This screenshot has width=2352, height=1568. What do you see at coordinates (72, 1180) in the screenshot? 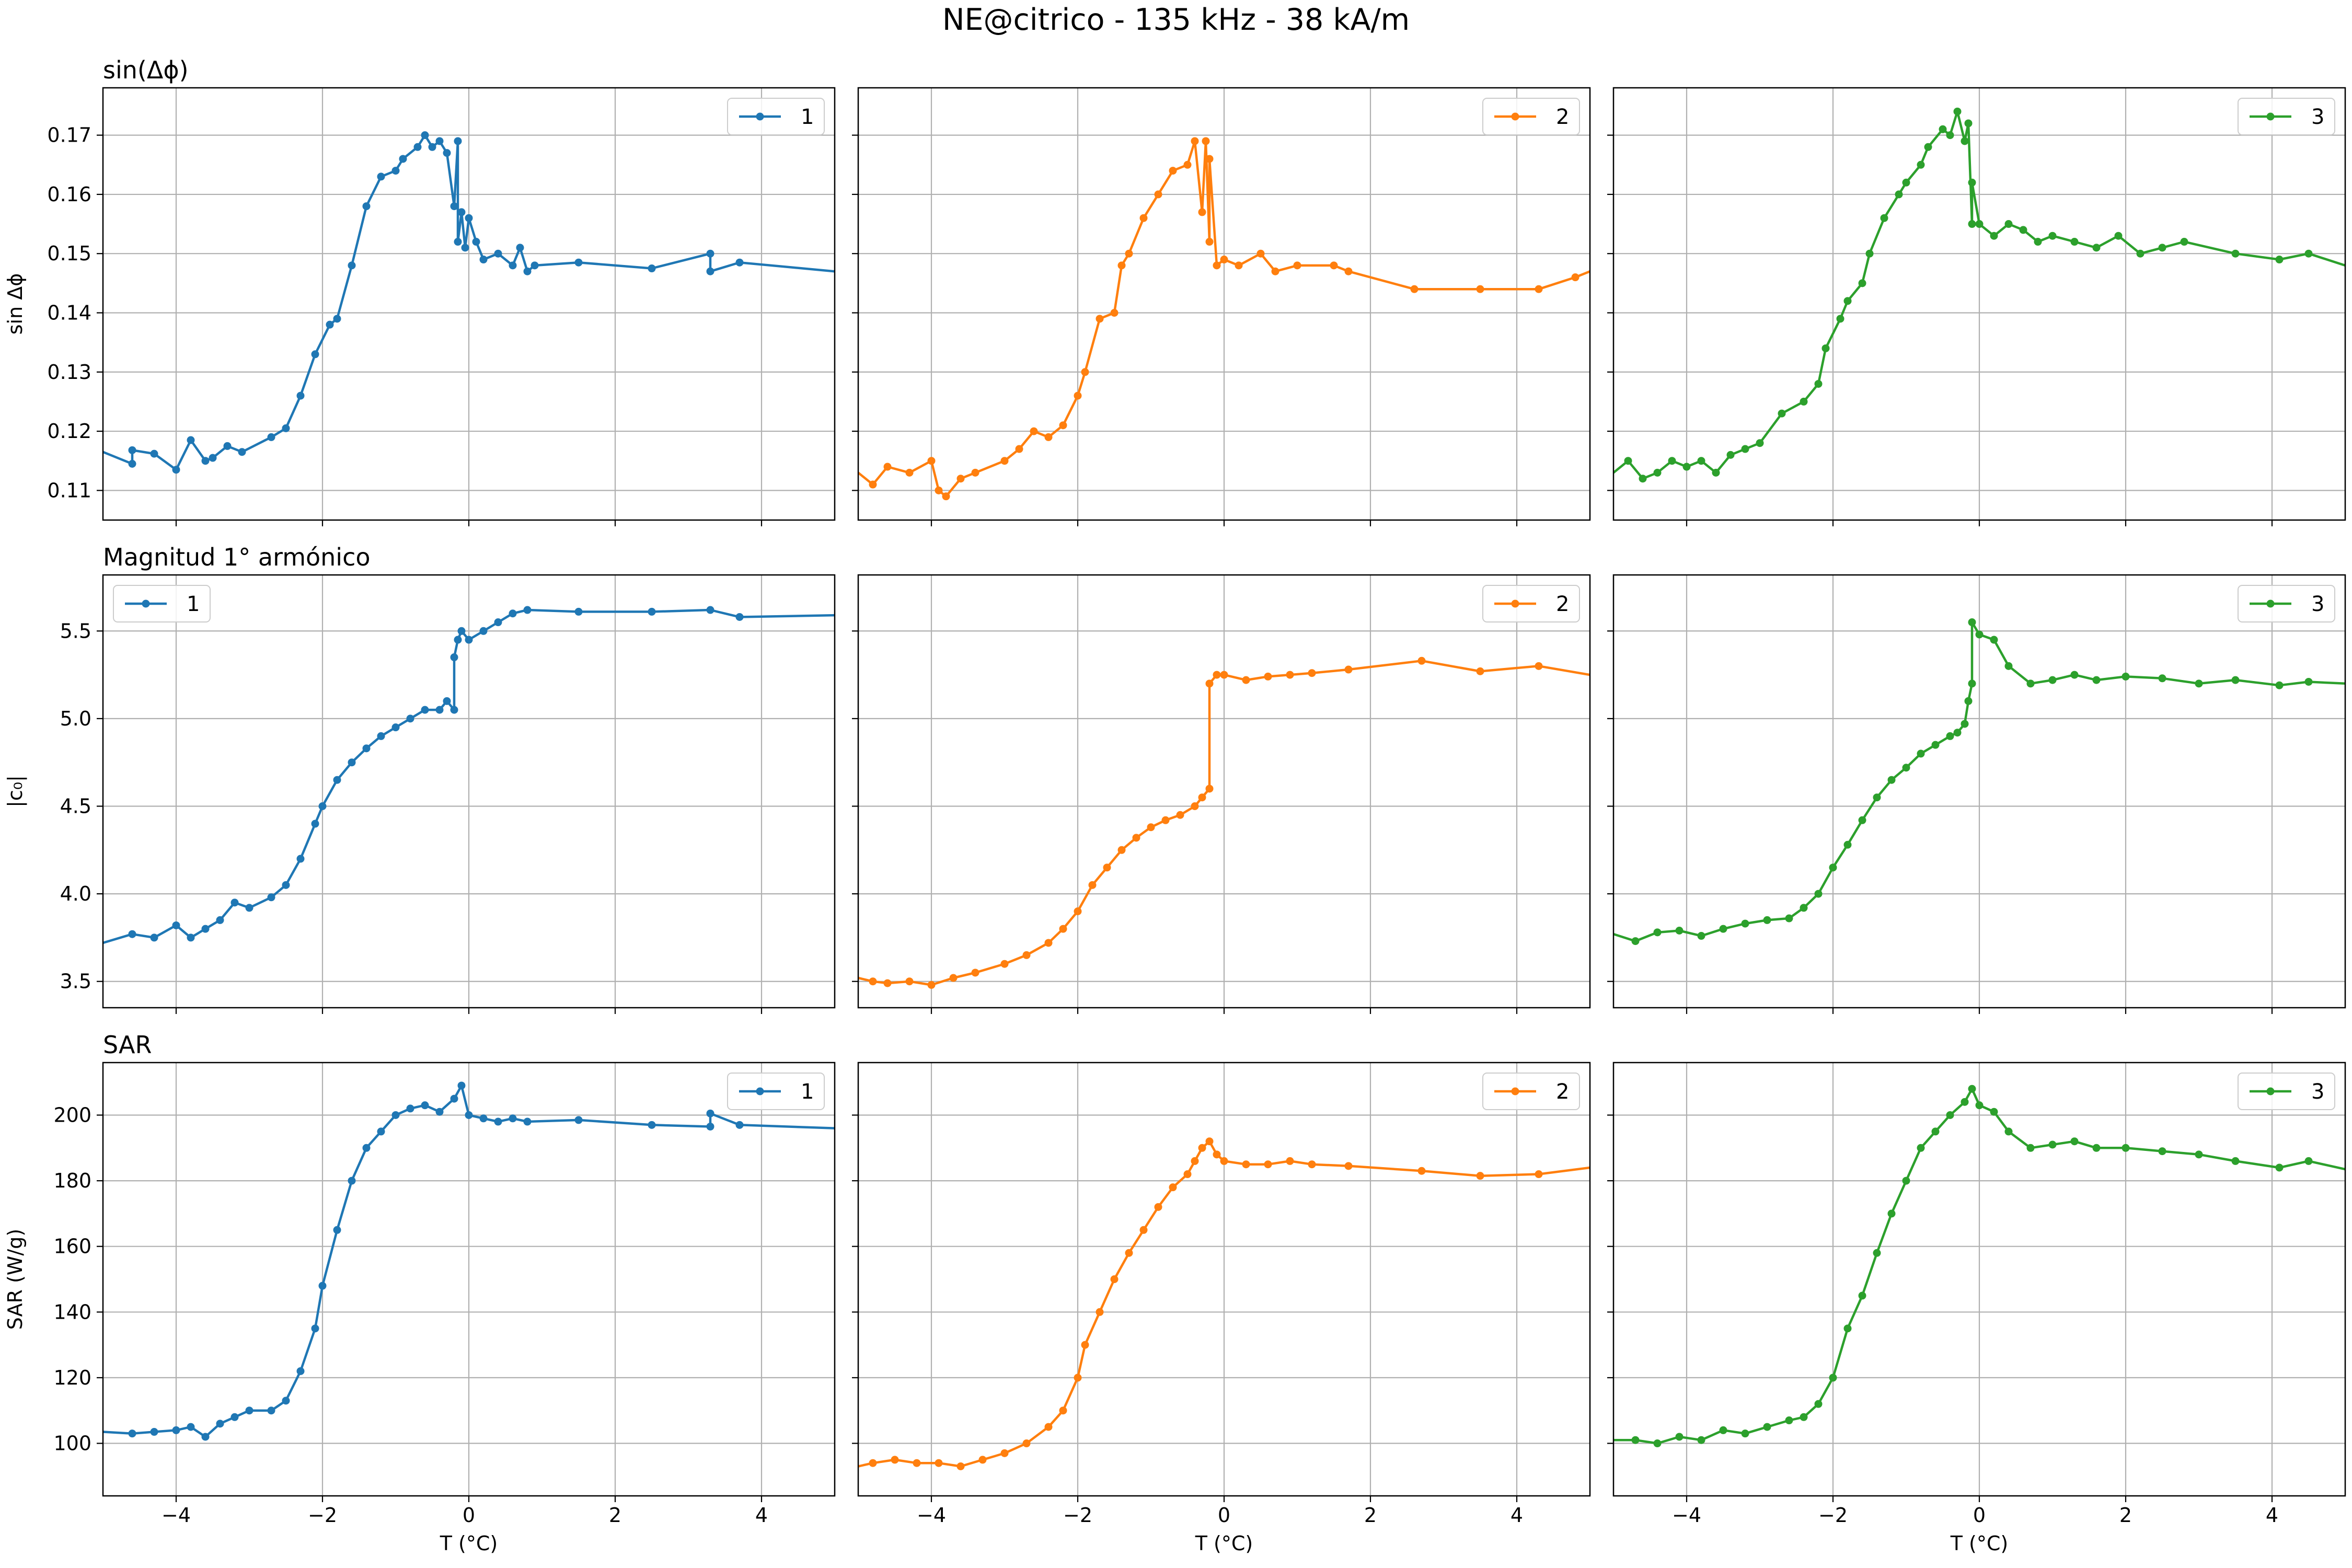
I see `y-tick-label: 180` at bounding box center [72, 1180].